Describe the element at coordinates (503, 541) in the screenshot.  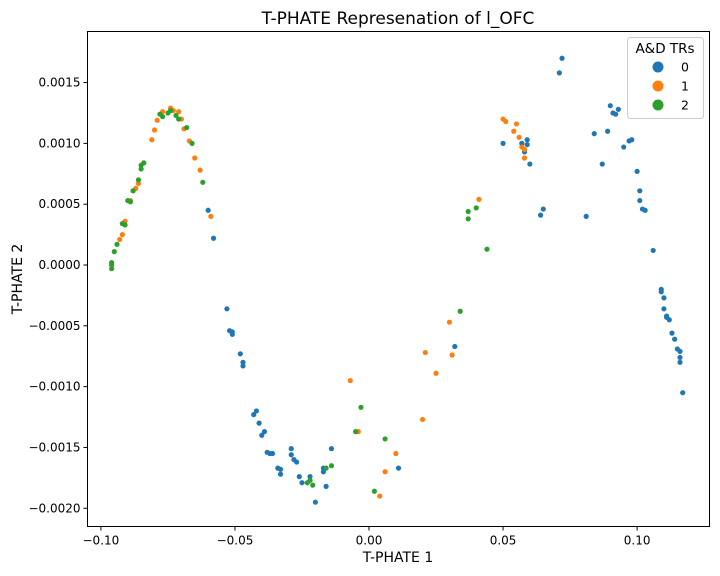
I see `x-tick-label: 0.05` at that location.